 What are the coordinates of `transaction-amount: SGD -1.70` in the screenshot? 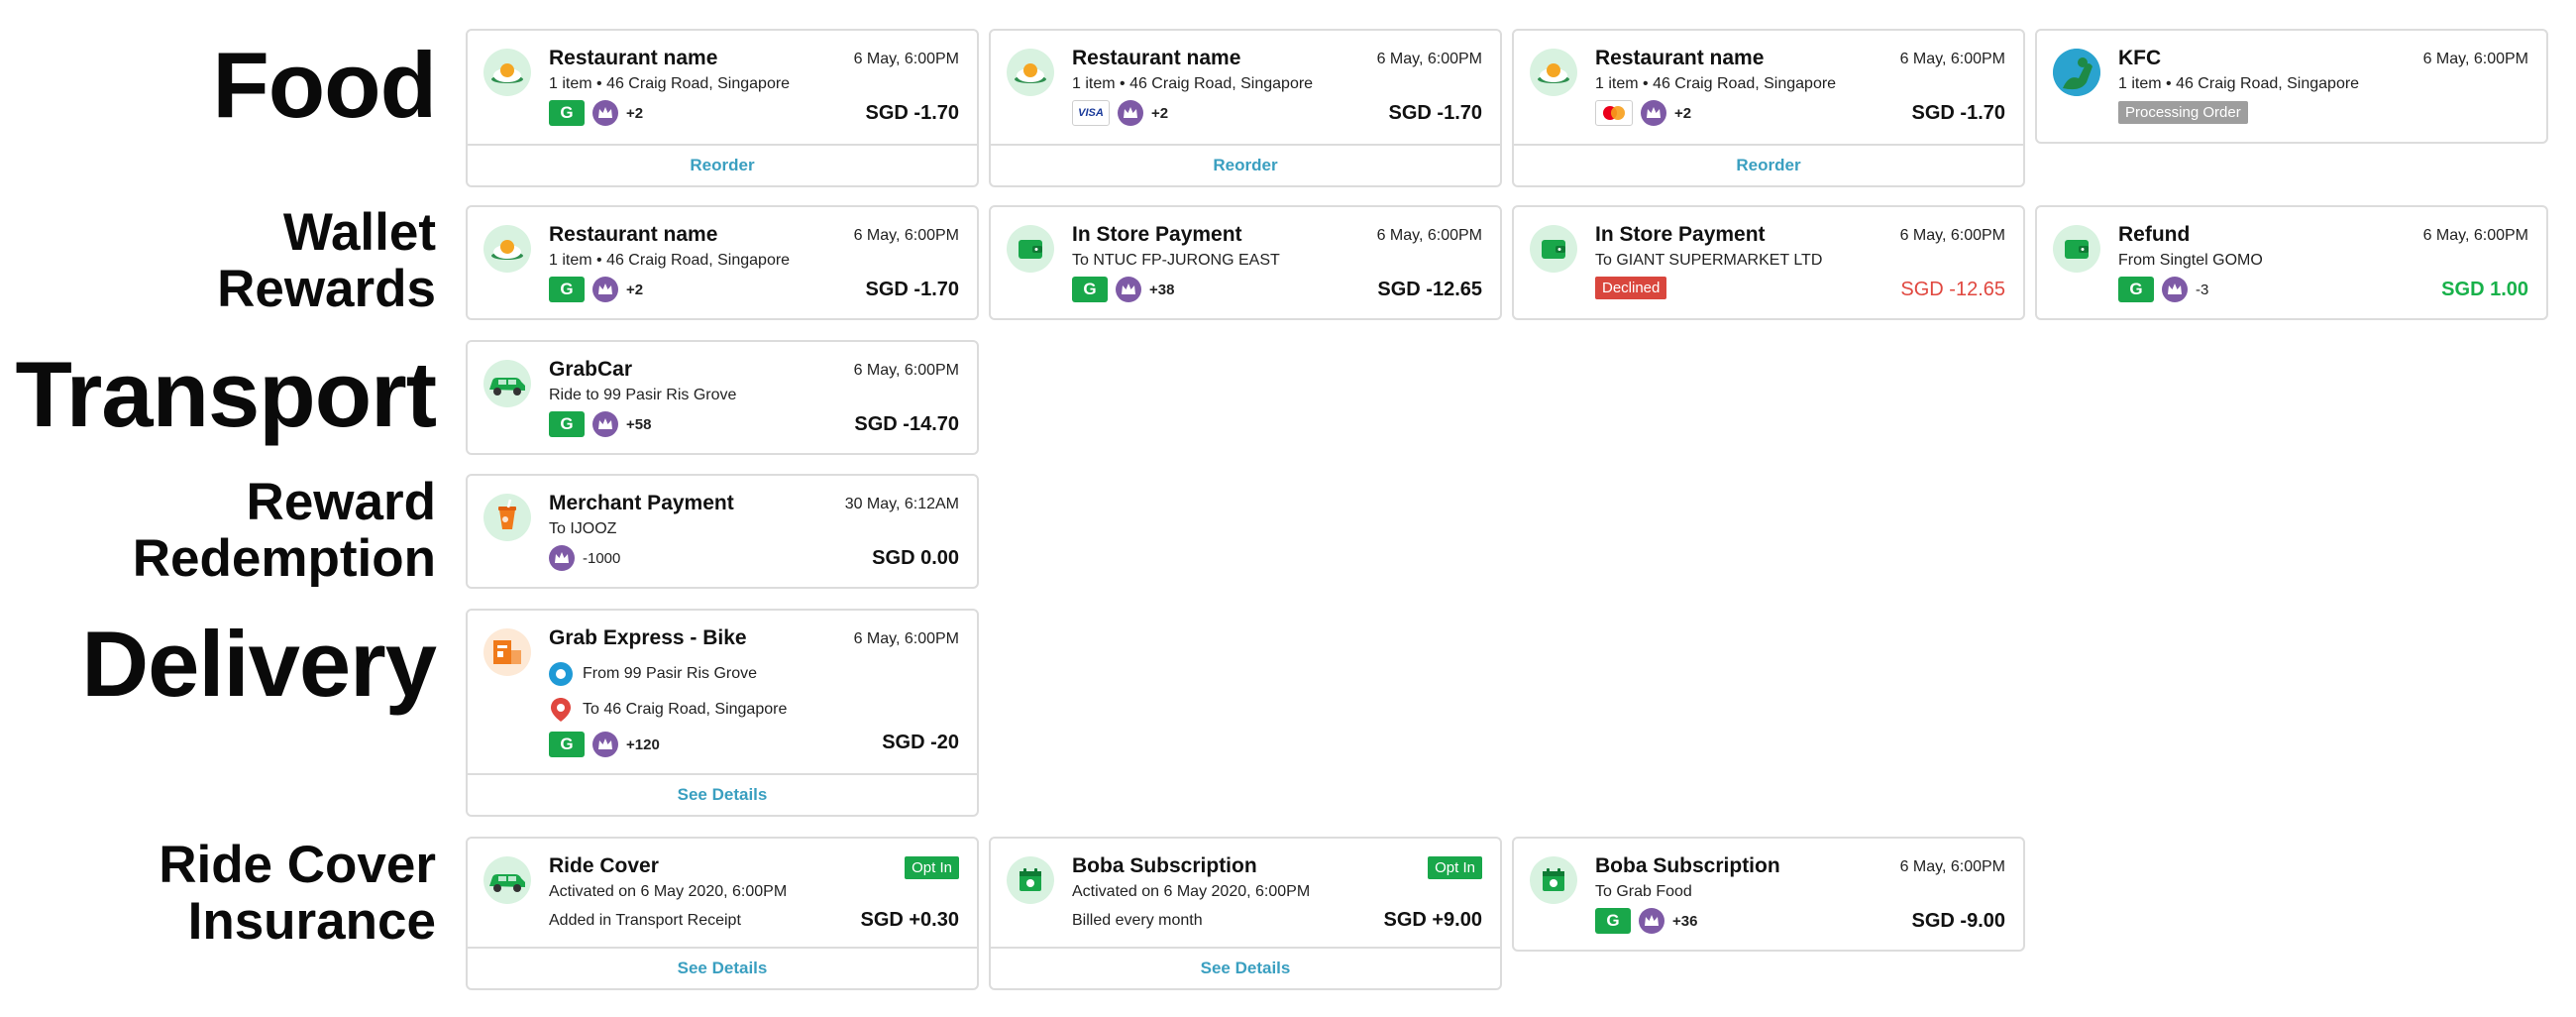 It's located at (912, 289).